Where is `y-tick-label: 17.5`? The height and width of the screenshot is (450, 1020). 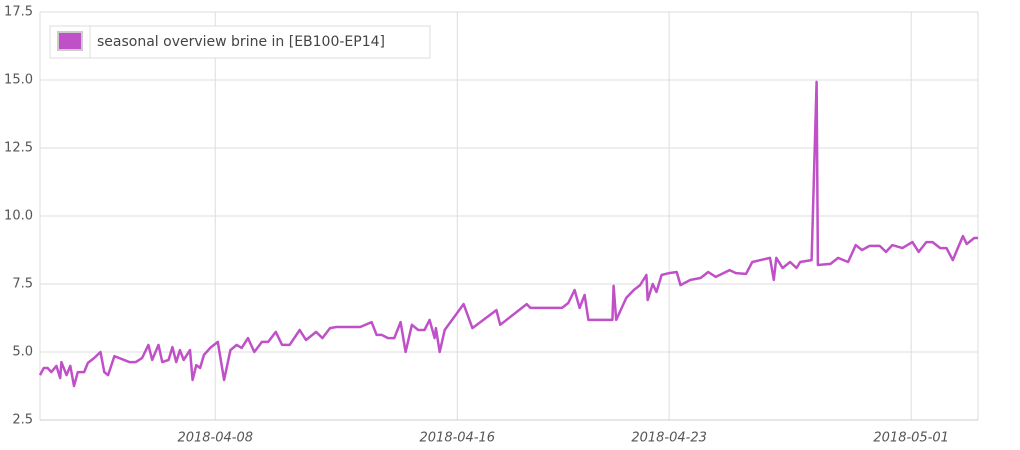 y-tick-label: 17.5 is located at coordinates (18, 12).